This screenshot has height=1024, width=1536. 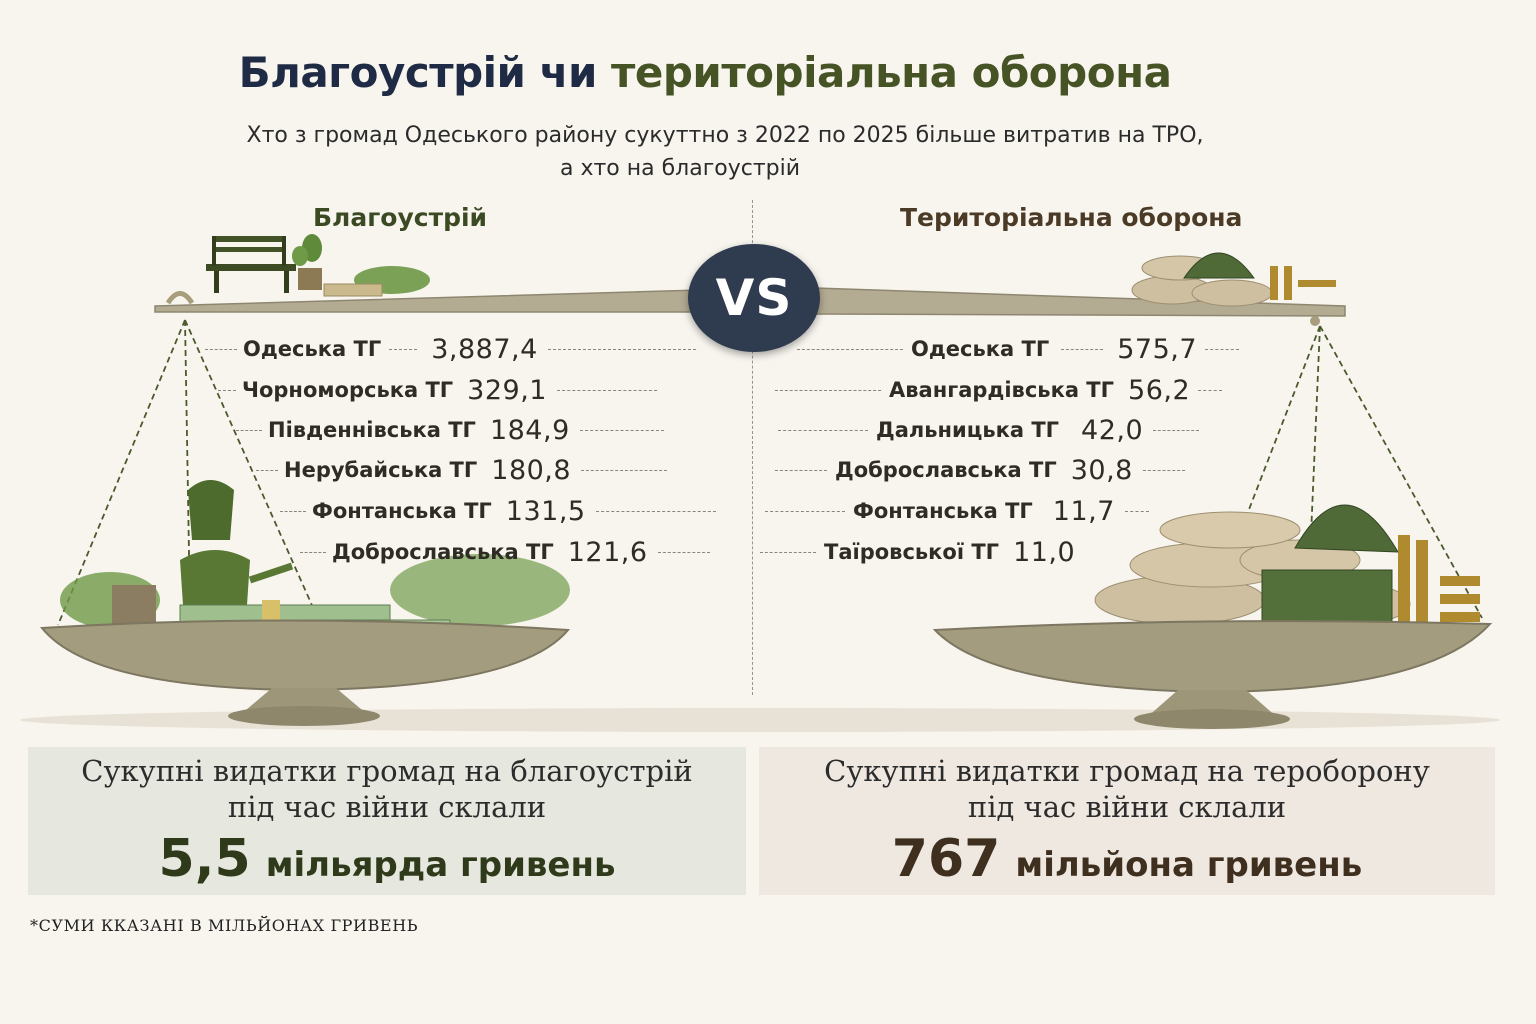 What do you see at coordinates (754, 298) in the screenshot?
I see `vs-badge: VS` at bounding box center [754, 298].